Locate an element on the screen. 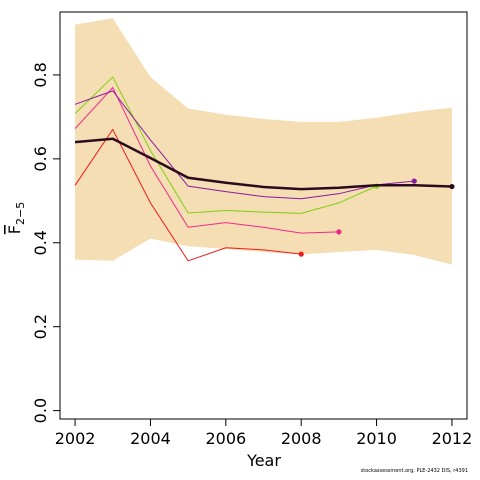  y-tick-label: 0.8 is located at coordinates (40, 74).